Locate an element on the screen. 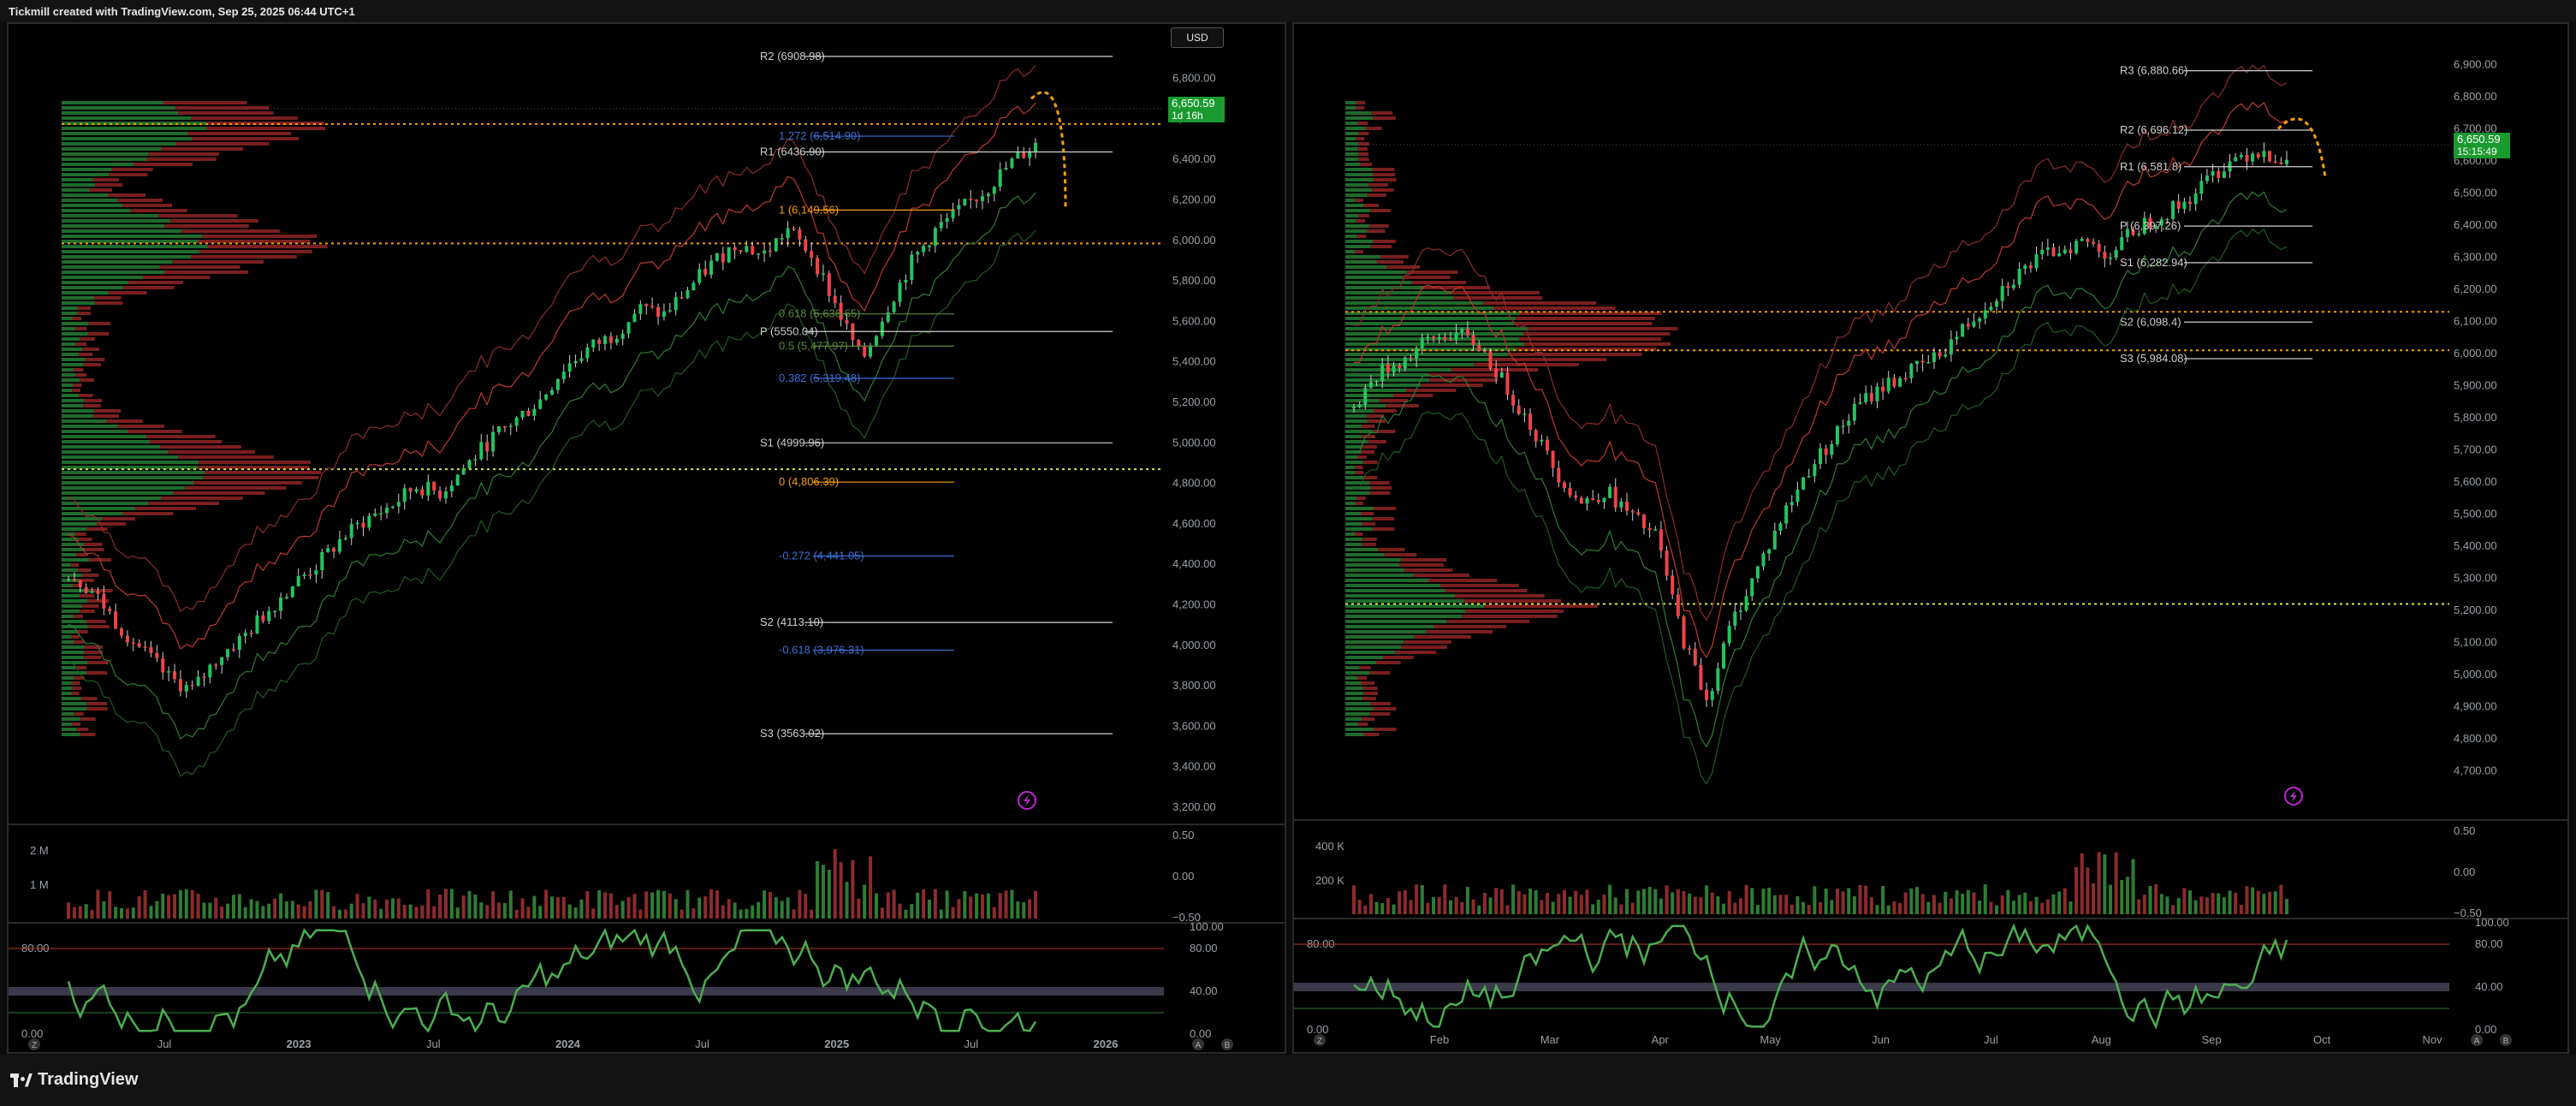 The image size is (2576, 1106). y-tick-label: 4,800.00 is located at coordinates (2475, 739).